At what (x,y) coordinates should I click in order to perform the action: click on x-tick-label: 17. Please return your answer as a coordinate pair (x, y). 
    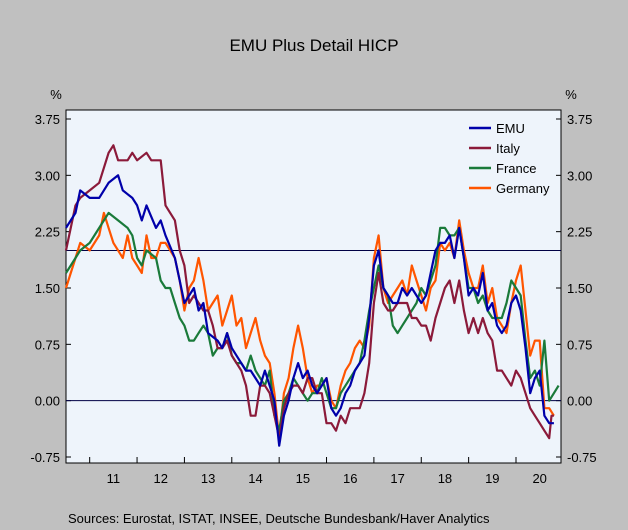
    Looking at the image, I should click on (397, 478).